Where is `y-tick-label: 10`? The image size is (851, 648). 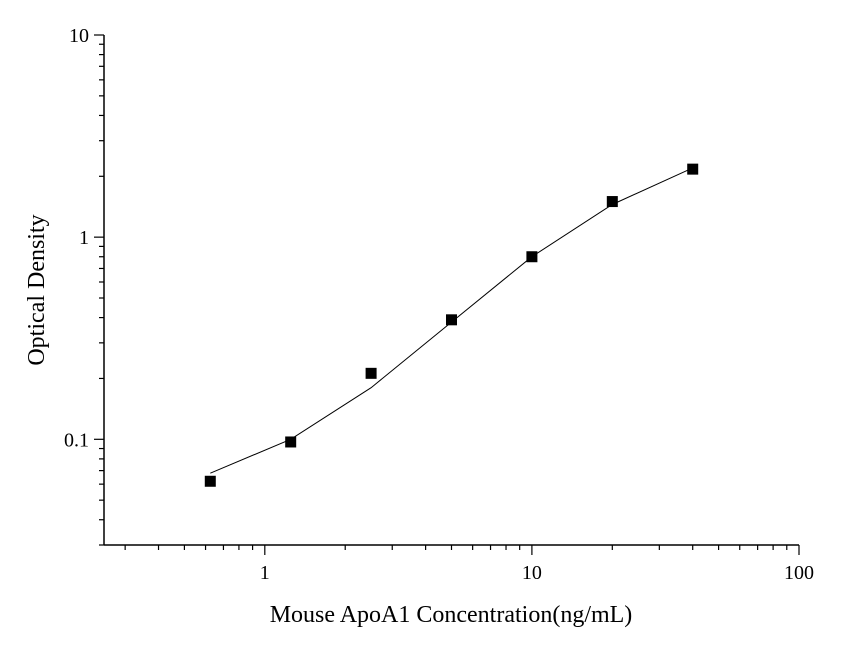
y-tick-label: 10 is located at coordinates (79, 36).